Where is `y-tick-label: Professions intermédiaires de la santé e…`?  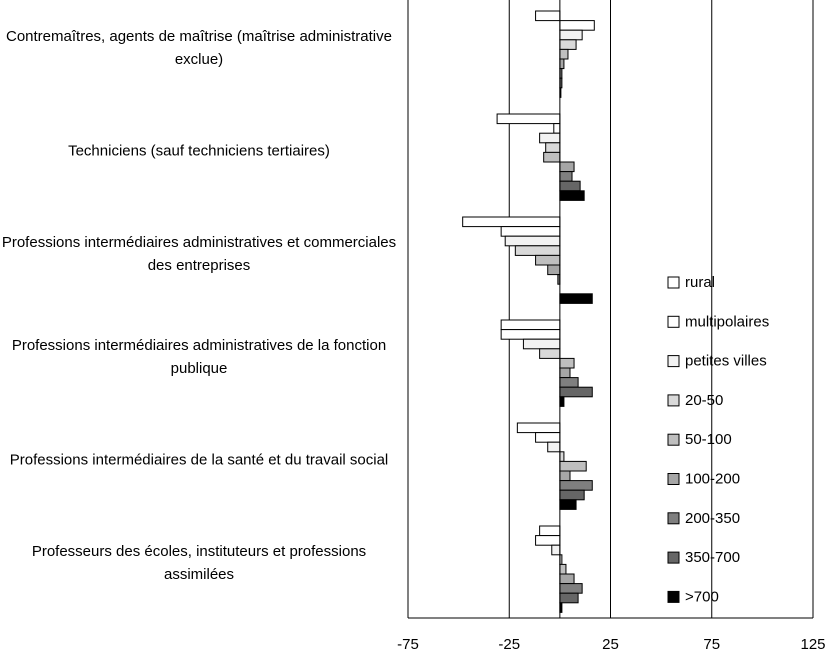 y-tick-label: Professions intermédiaires de la santé e… is located at coordinates (199, 459).